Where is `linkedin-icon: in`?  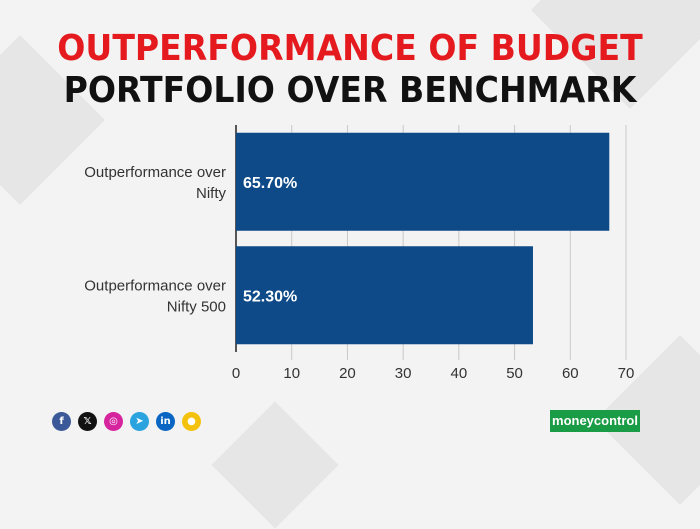 linkedin-icon: in is located at coordinates (165, 421).